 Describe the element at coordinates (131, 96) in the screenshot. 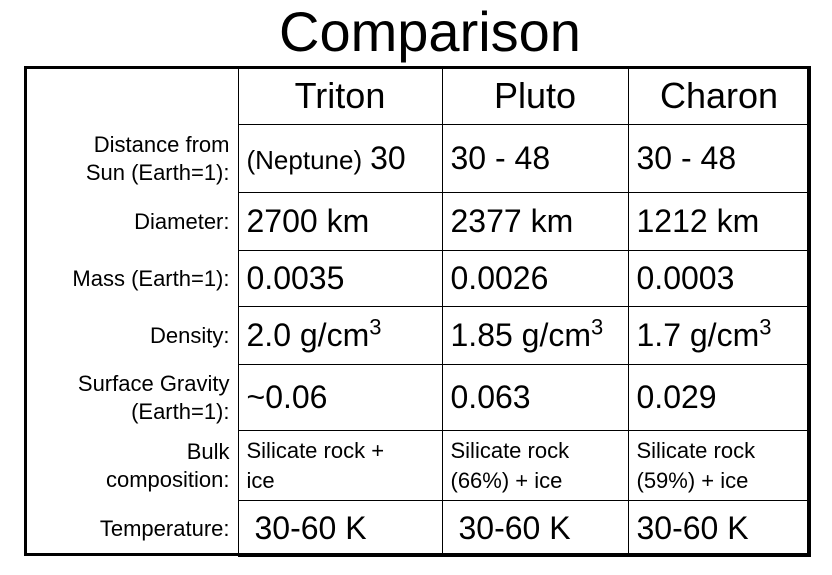

I see `header-blank-cell` at that location.